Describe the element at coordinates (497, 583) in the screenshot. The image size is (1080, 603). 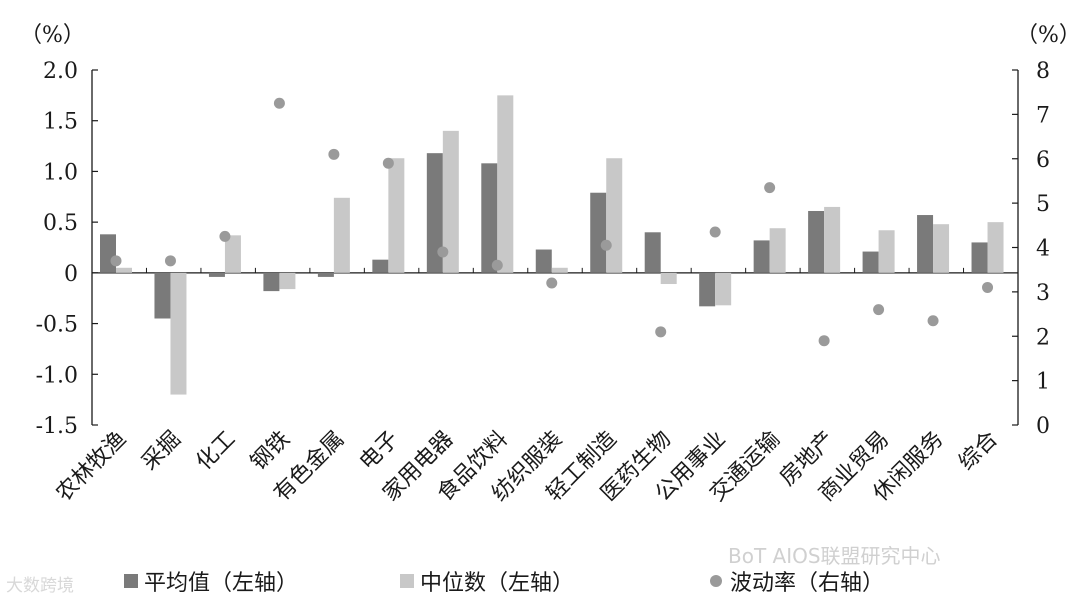
I see `legend-label-median: 中位数（左轴）` at that location.